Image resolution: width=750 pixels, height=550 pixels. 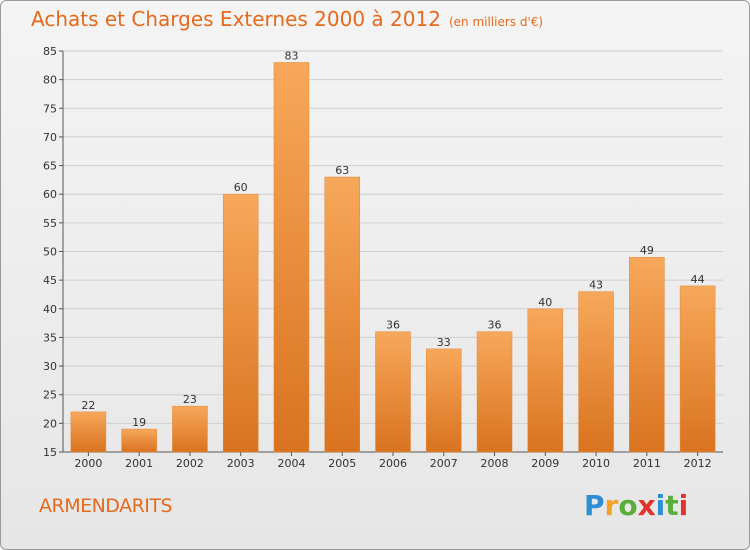 What do you see at coordinates (647, 354) in the screenshot?
I see `bar-2011` at bounding box center [647, 354].